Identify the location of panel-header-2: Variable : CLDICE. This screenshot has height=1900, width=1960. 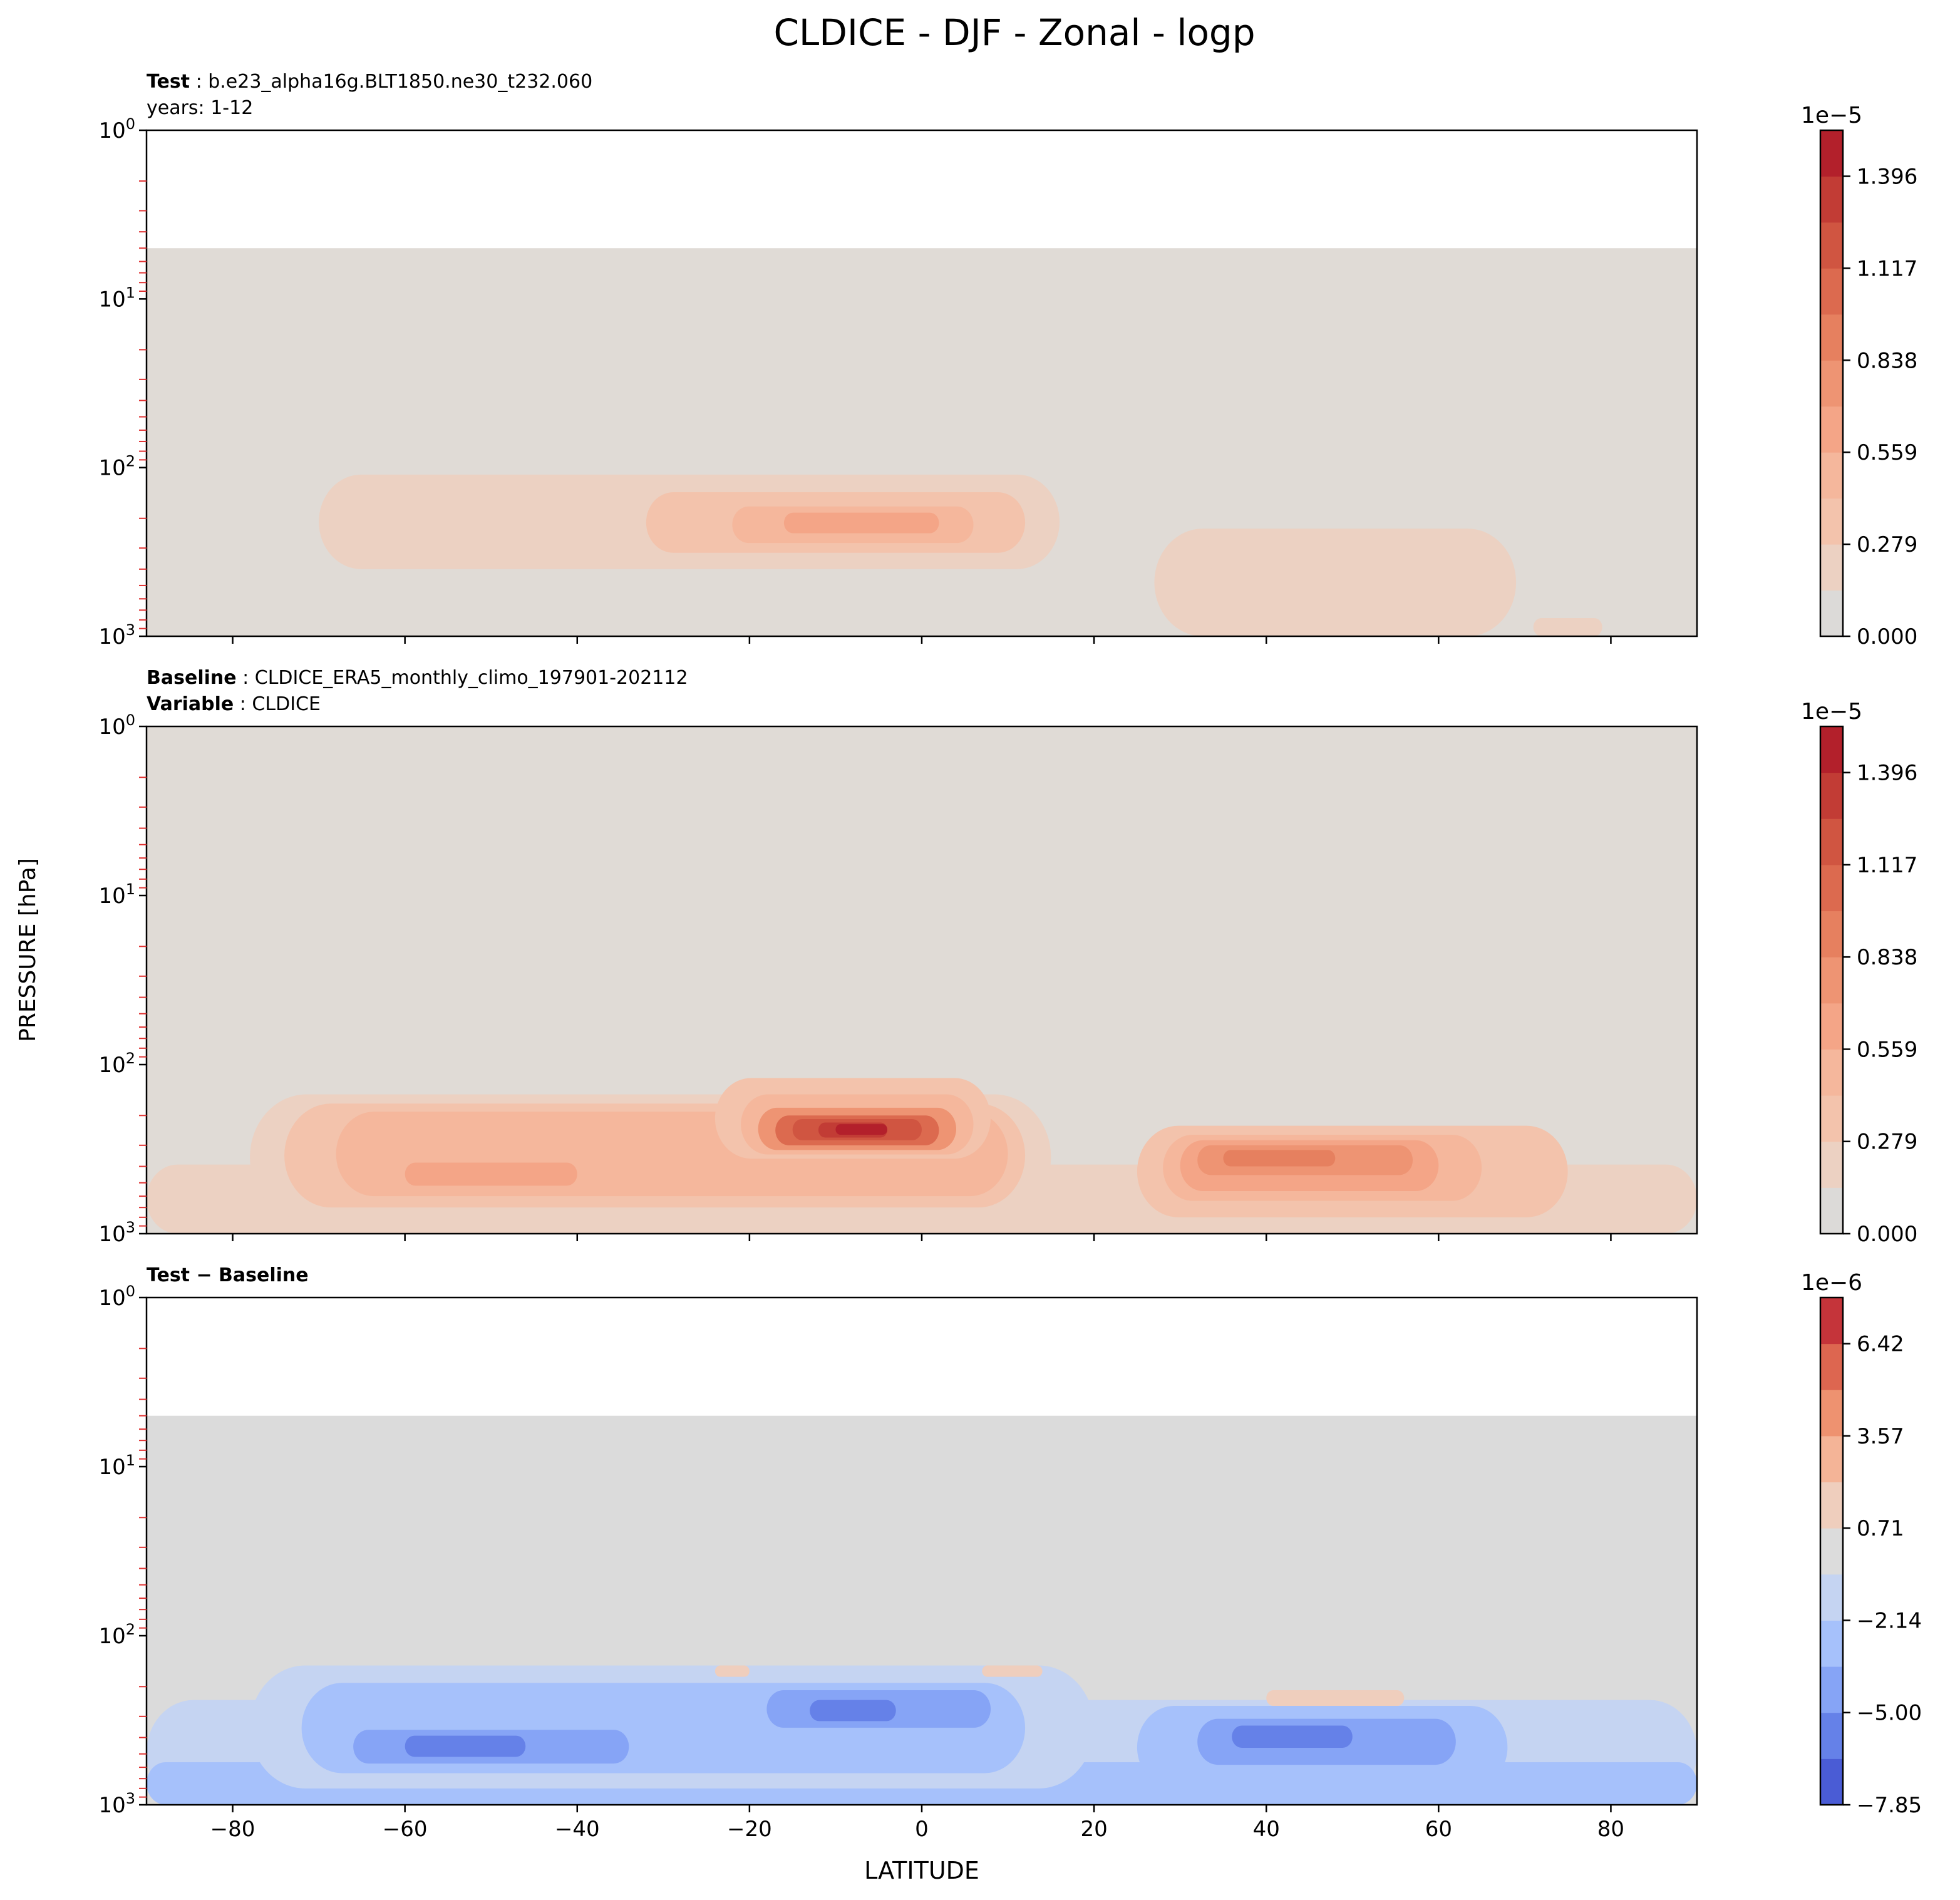
(234, 704).